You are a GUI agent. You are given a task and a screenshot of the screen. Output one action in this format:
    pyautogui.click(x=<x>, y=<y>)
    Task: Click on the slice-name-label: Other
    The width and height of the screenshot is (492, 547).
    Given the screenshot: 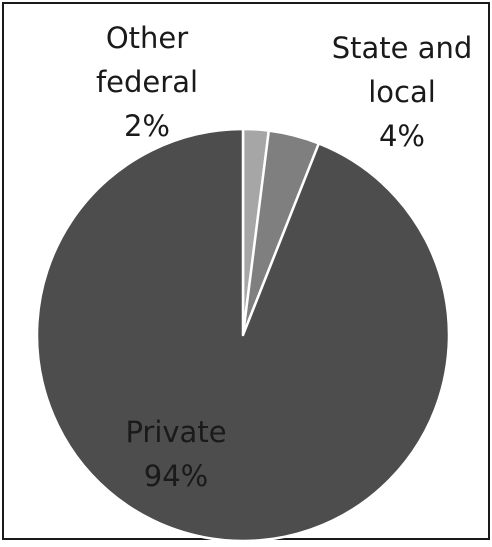 What is the action you would take?
    pyautogui.click(x=147, y=38)
    